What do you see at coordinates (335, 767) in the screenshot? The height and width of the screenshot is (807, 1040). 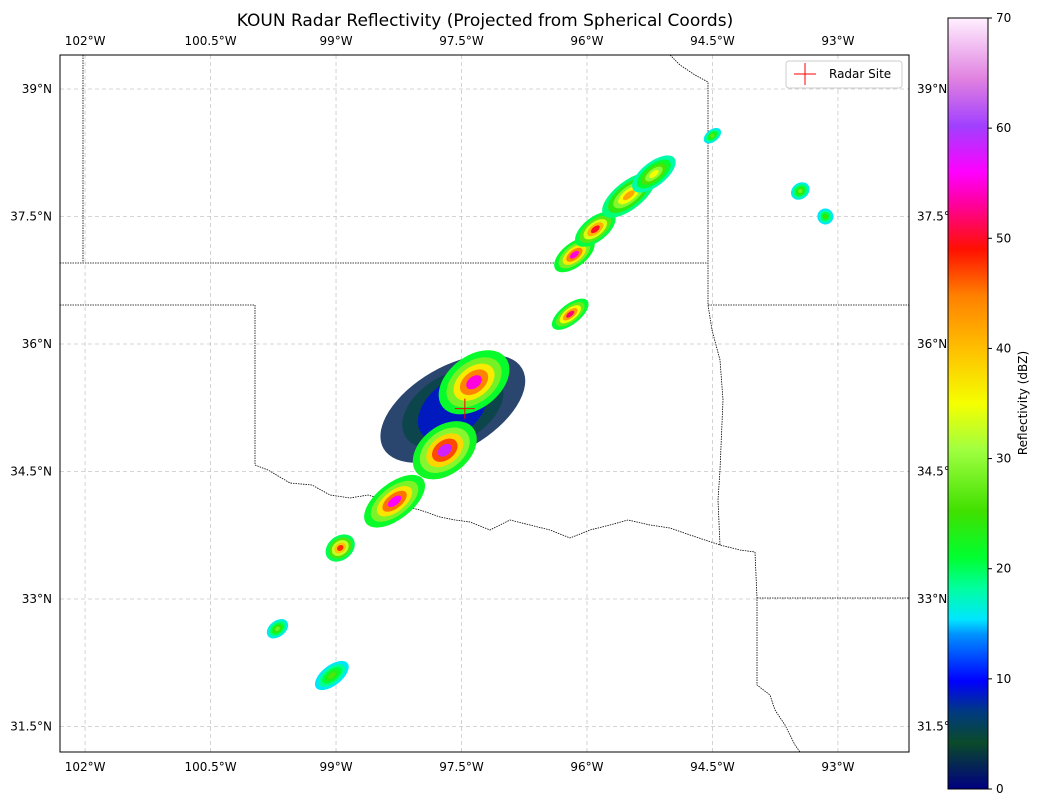 I see `lon-tick-bottom: 99°W` at bounding box center [335, 767].